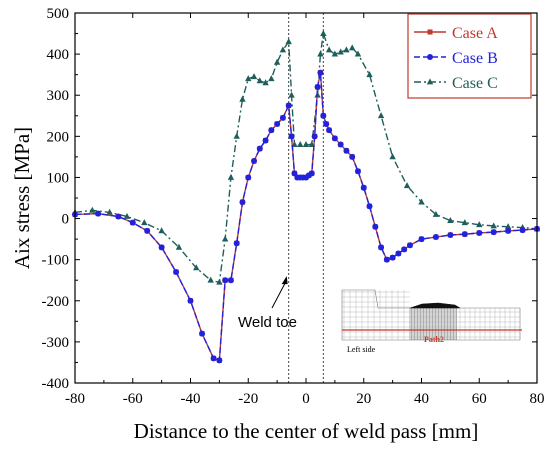 This screenshot has height=450, width=550. What do you see at coordinates (421, 399) in the screenshot?
I see `x-tick-label: 40` at bounding box center [421, 399].